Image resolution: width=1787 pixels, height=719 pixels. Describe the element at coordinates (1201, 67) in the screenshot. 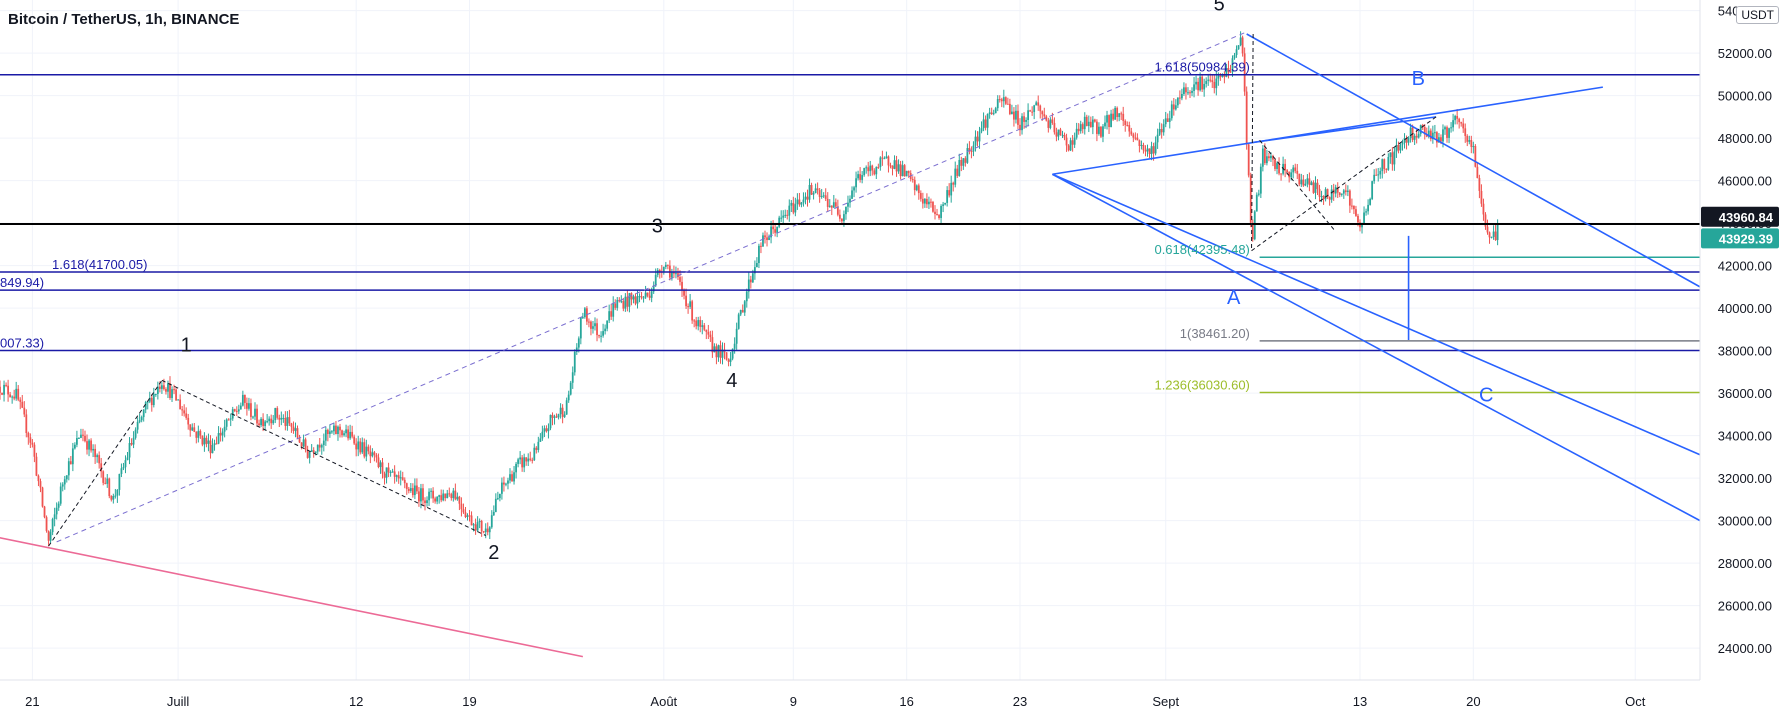

I see `fib-label: 1.618(50984.39)` at that location.